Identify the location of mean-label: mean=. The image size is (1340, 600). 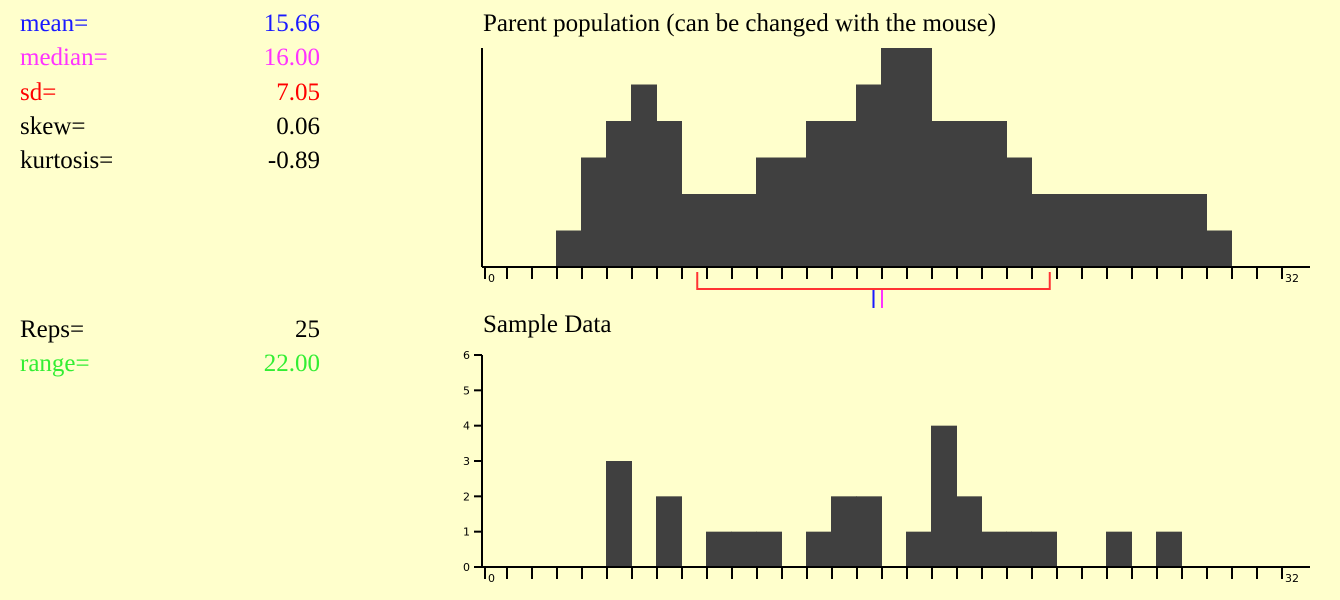
(54, 23).